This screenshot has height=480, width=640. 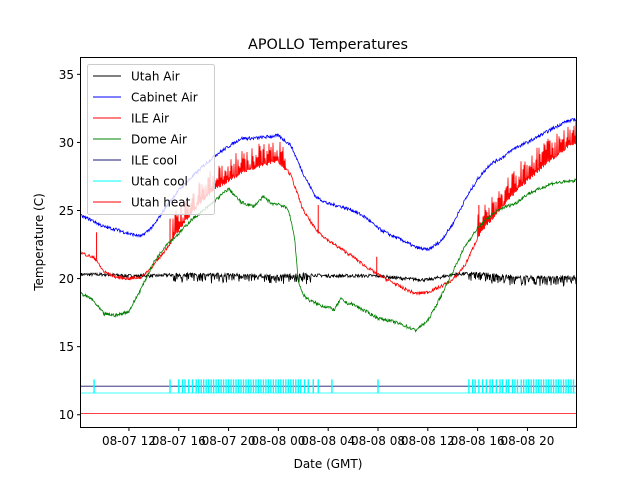 I want to click on x-tick-label: 08-07 20, so click(x=229, y=441).